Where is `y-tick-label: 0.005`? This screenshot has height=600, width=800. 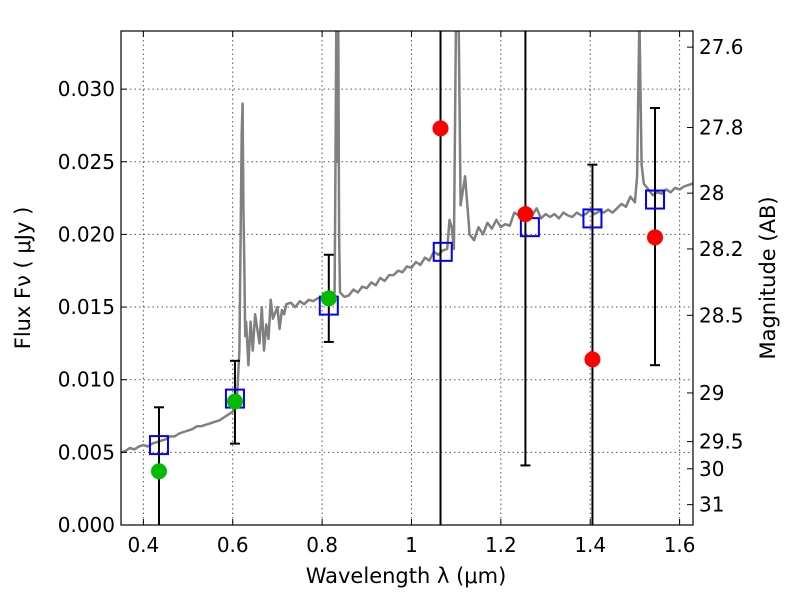
y-tick-label: 0.005 is located at coordinates (86, 452).